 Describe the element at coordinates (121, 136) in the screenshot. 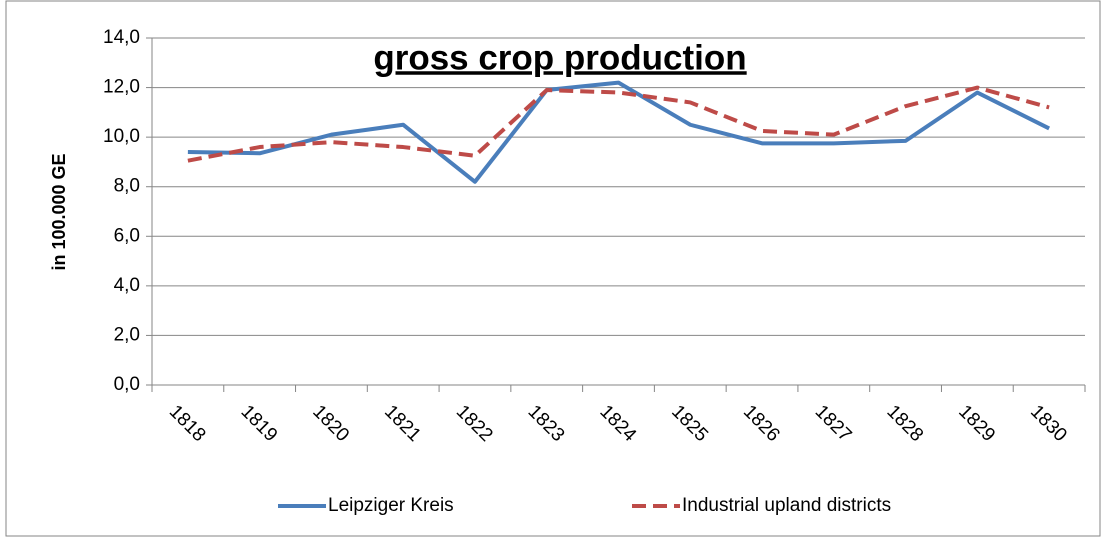

I see `y-tick-label: 10,0` at that location.